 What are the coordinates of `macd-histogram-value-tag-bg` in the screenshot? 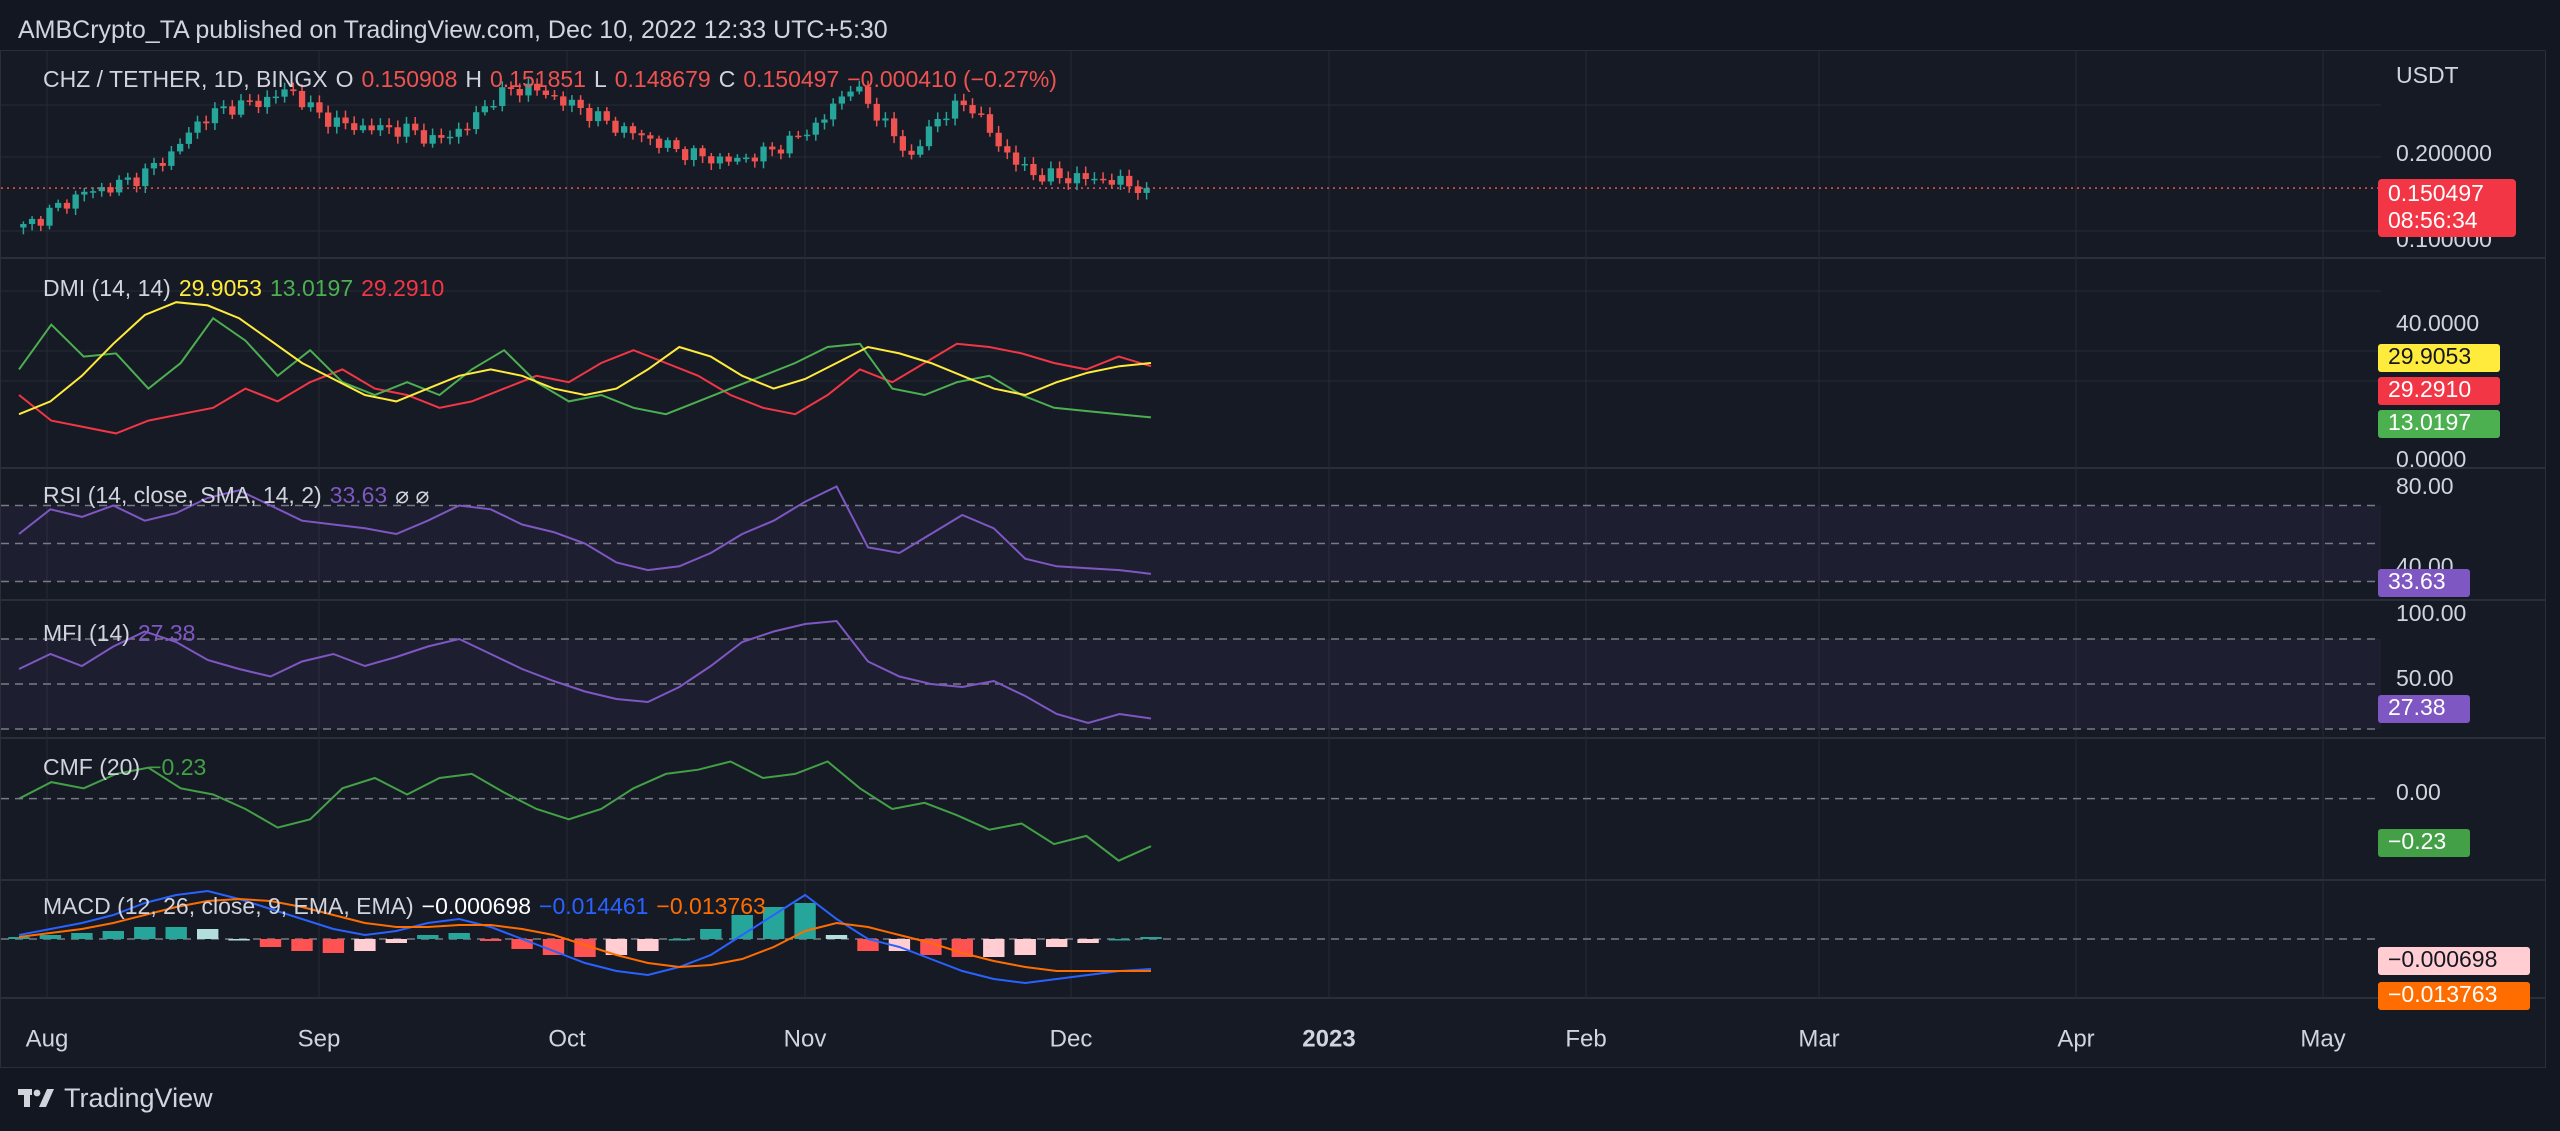 It's located at (2454, 961).